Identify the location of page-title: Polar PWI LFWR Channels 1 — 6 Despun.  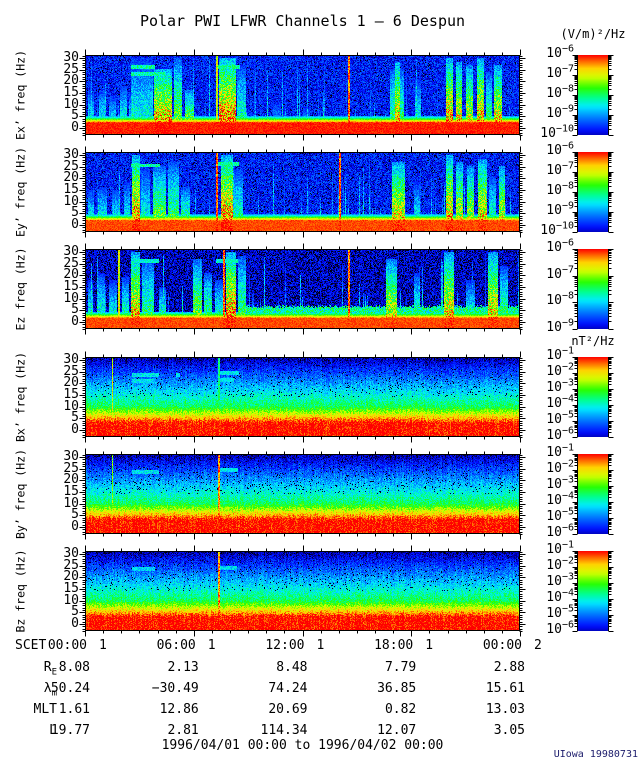
(302, 21).